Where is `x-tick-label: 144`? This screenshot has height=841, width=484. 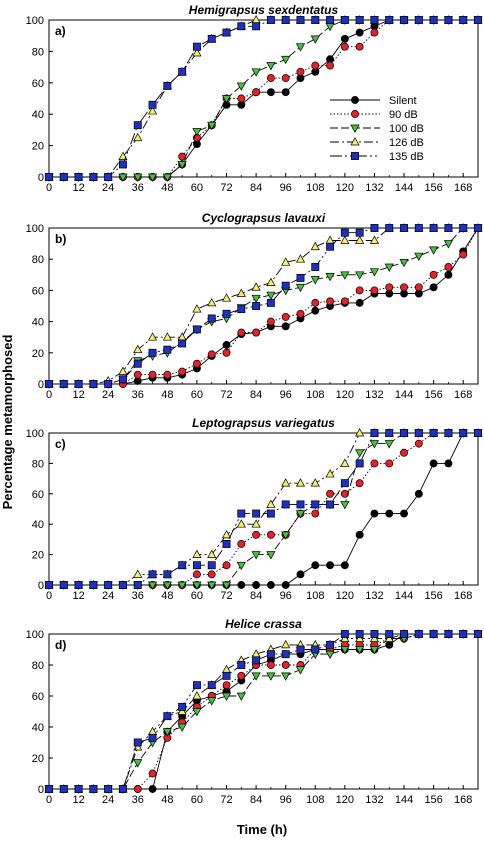 x-tick-label: 144 is located at coordinates (404, 800).